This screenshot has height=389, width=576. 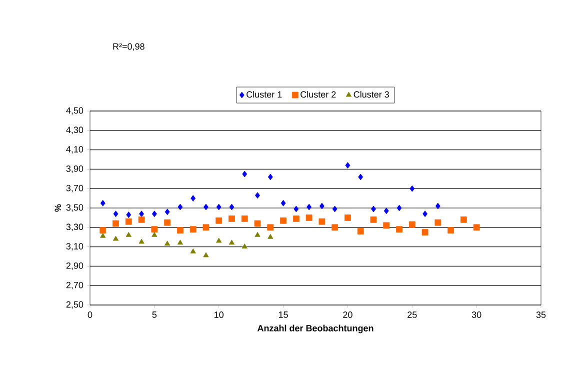 I want to click on y-tick-label: 3,70, so click(x=75, y=188).